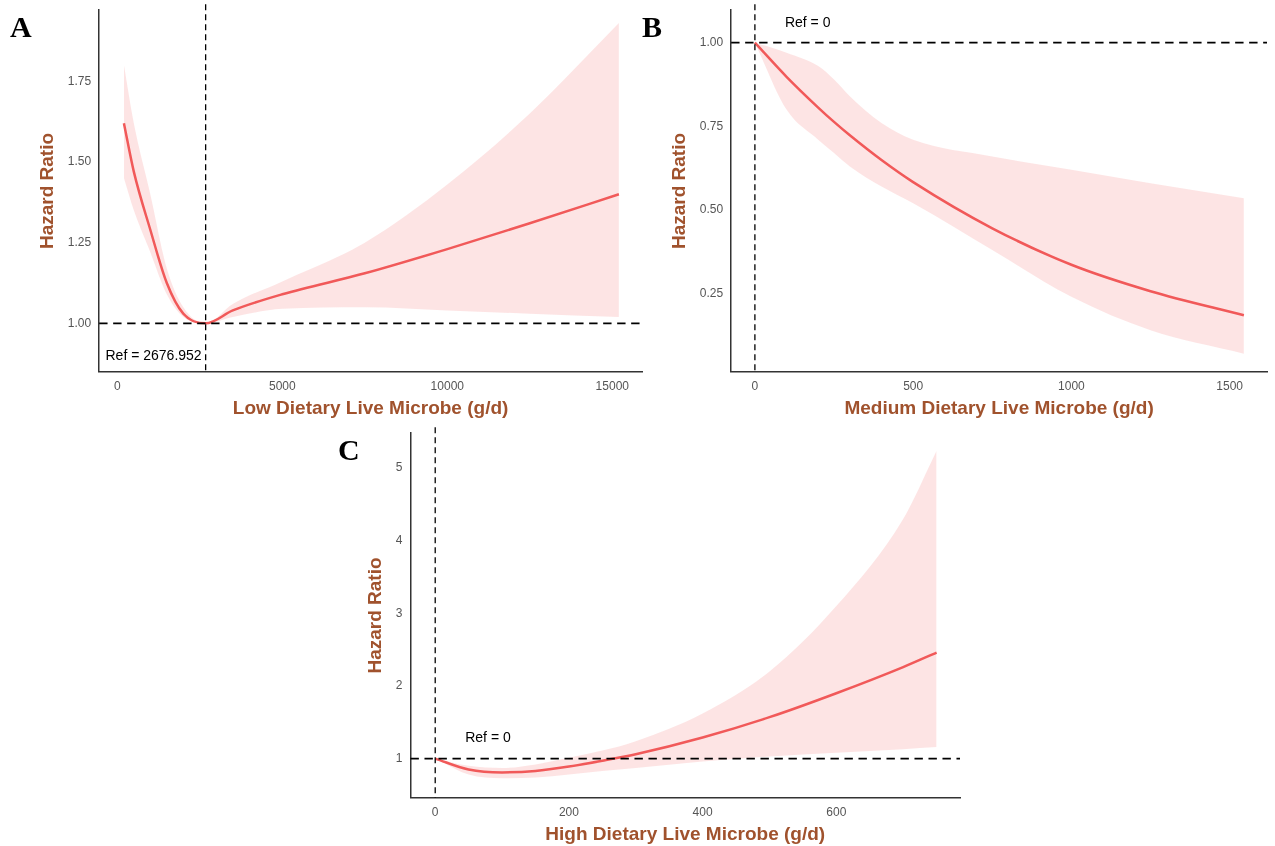 The image size is (1275, 846). What do you see at coordinates (399, 757) in the screenshot?
I see `y-tick-label: 1` at bounding box center [399, 757].